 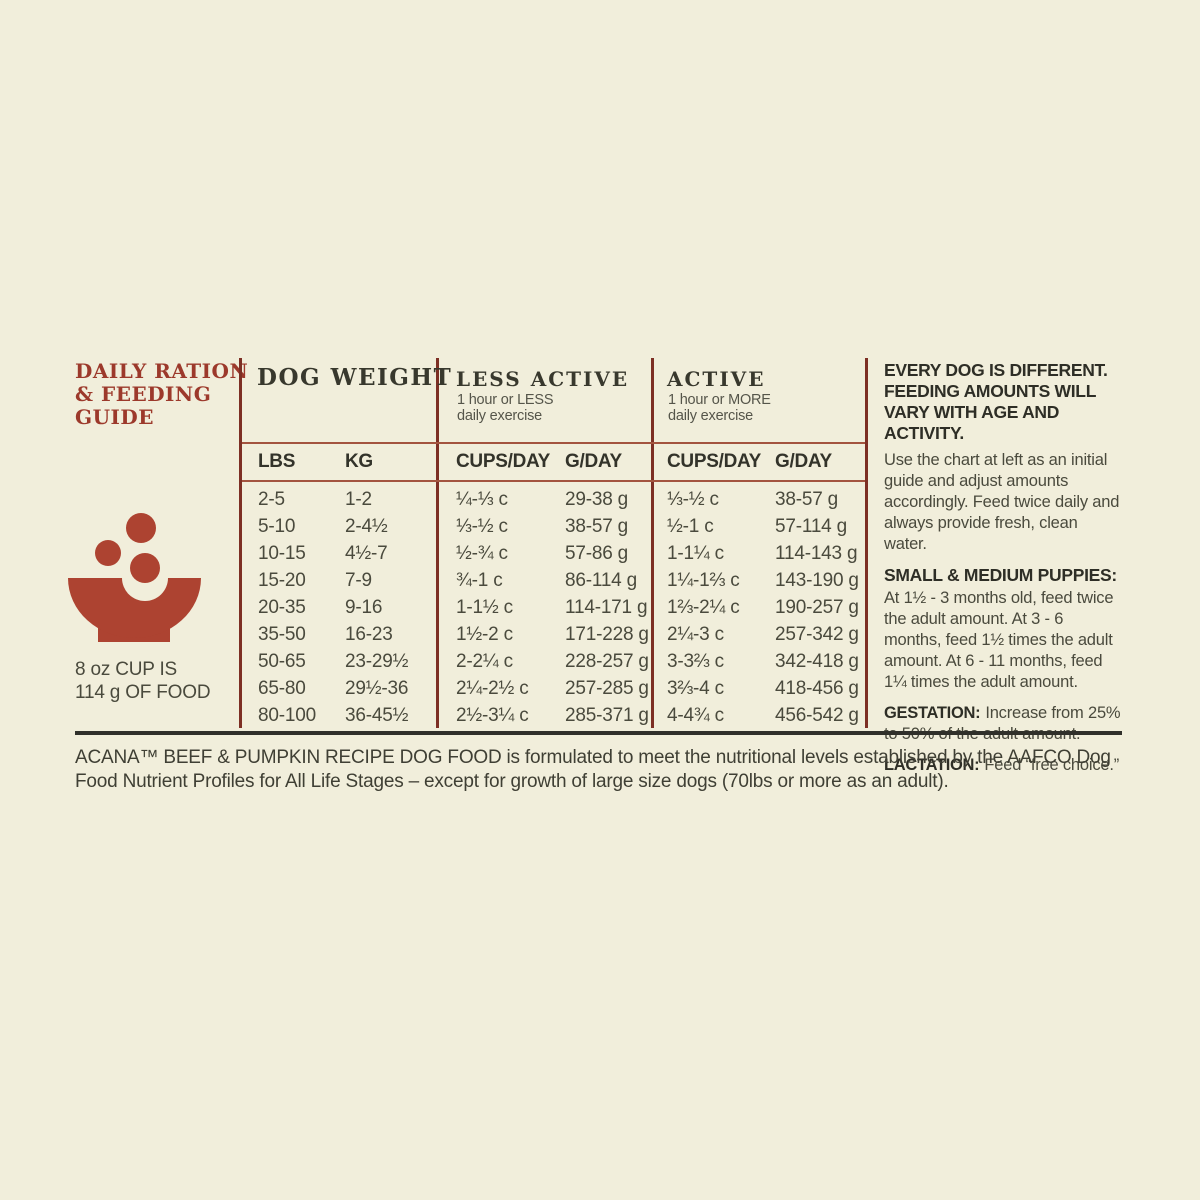 I want to click on cell-lbs: 2-5, so click(x=271, y=499).